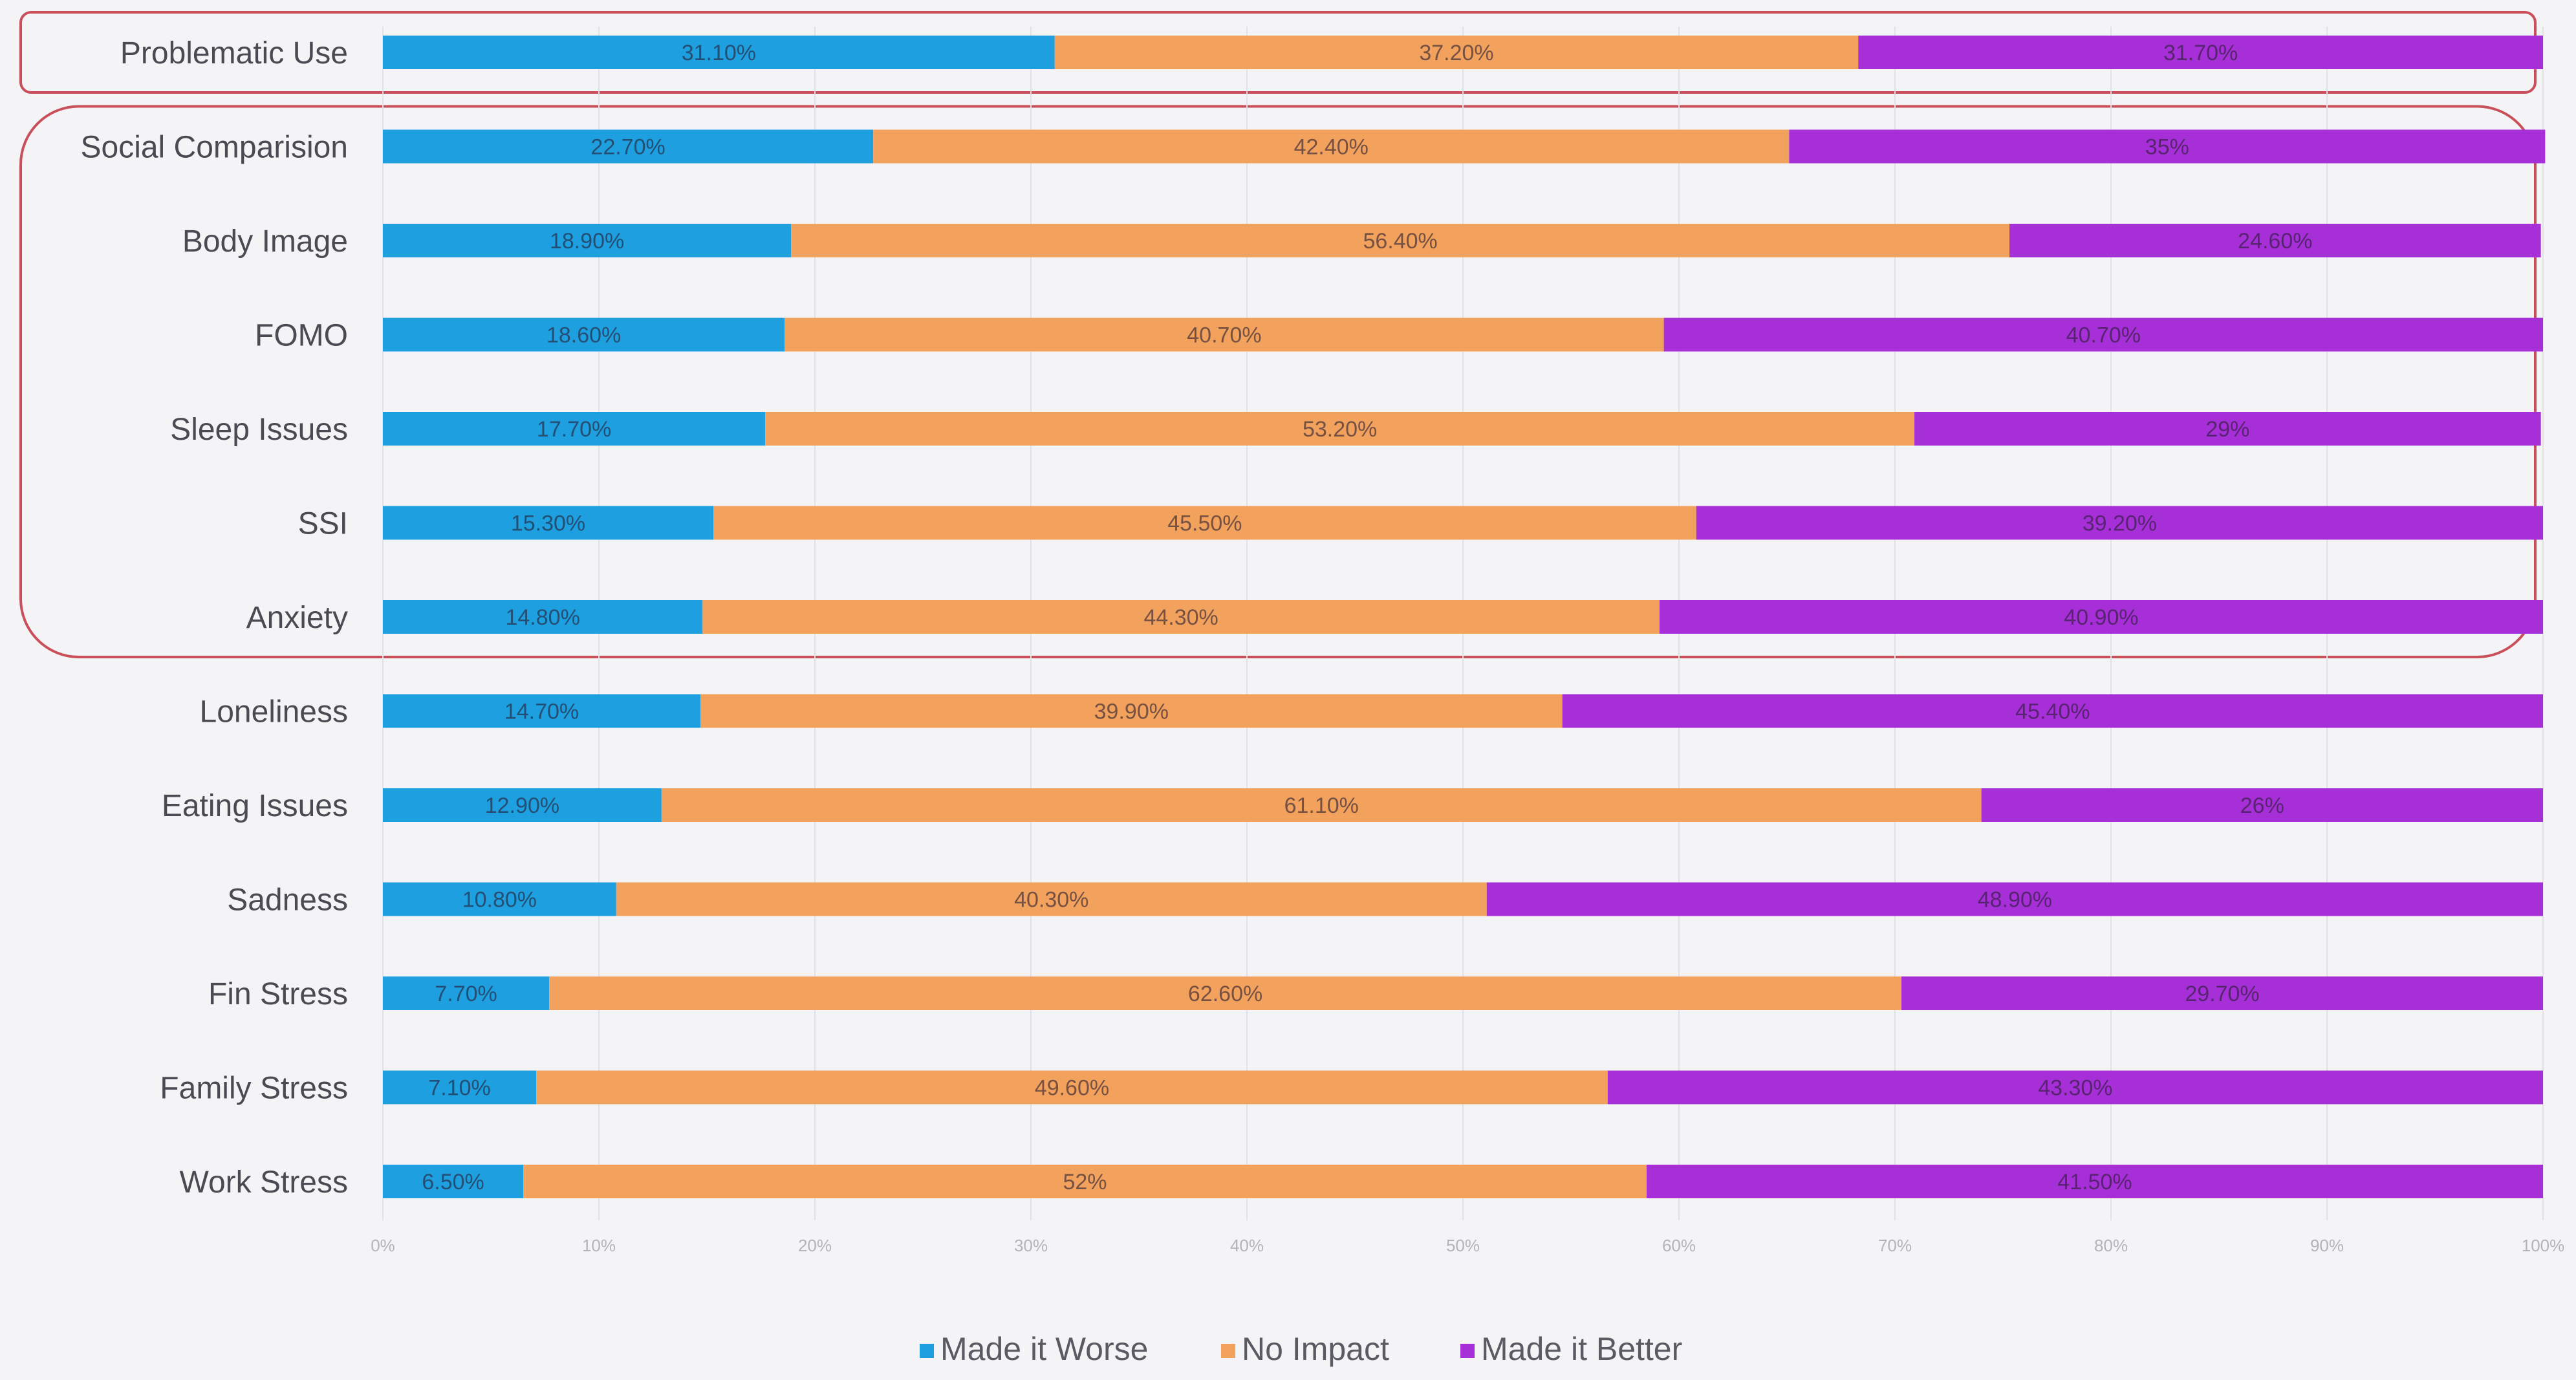 This screenshot has width=2576, height=1380. I want to click on data-label-no-impact-problematic-use: 37.20%, so click(1456, 53).